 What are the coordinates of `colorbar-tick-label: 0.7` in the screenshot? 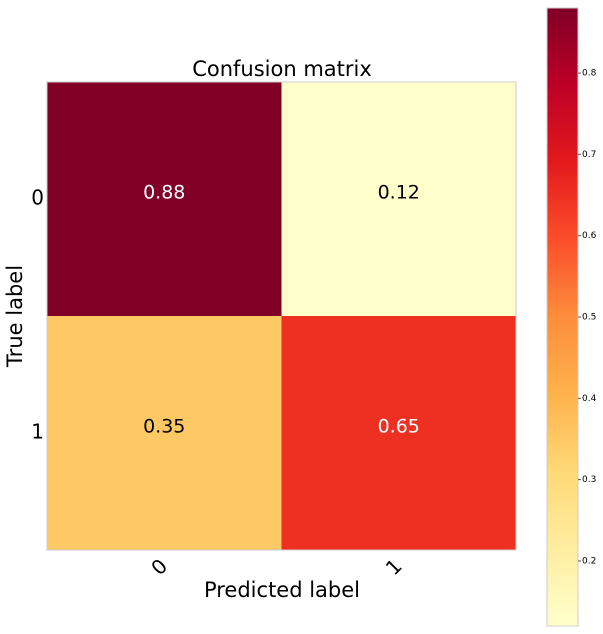 It's located at (589, 155).